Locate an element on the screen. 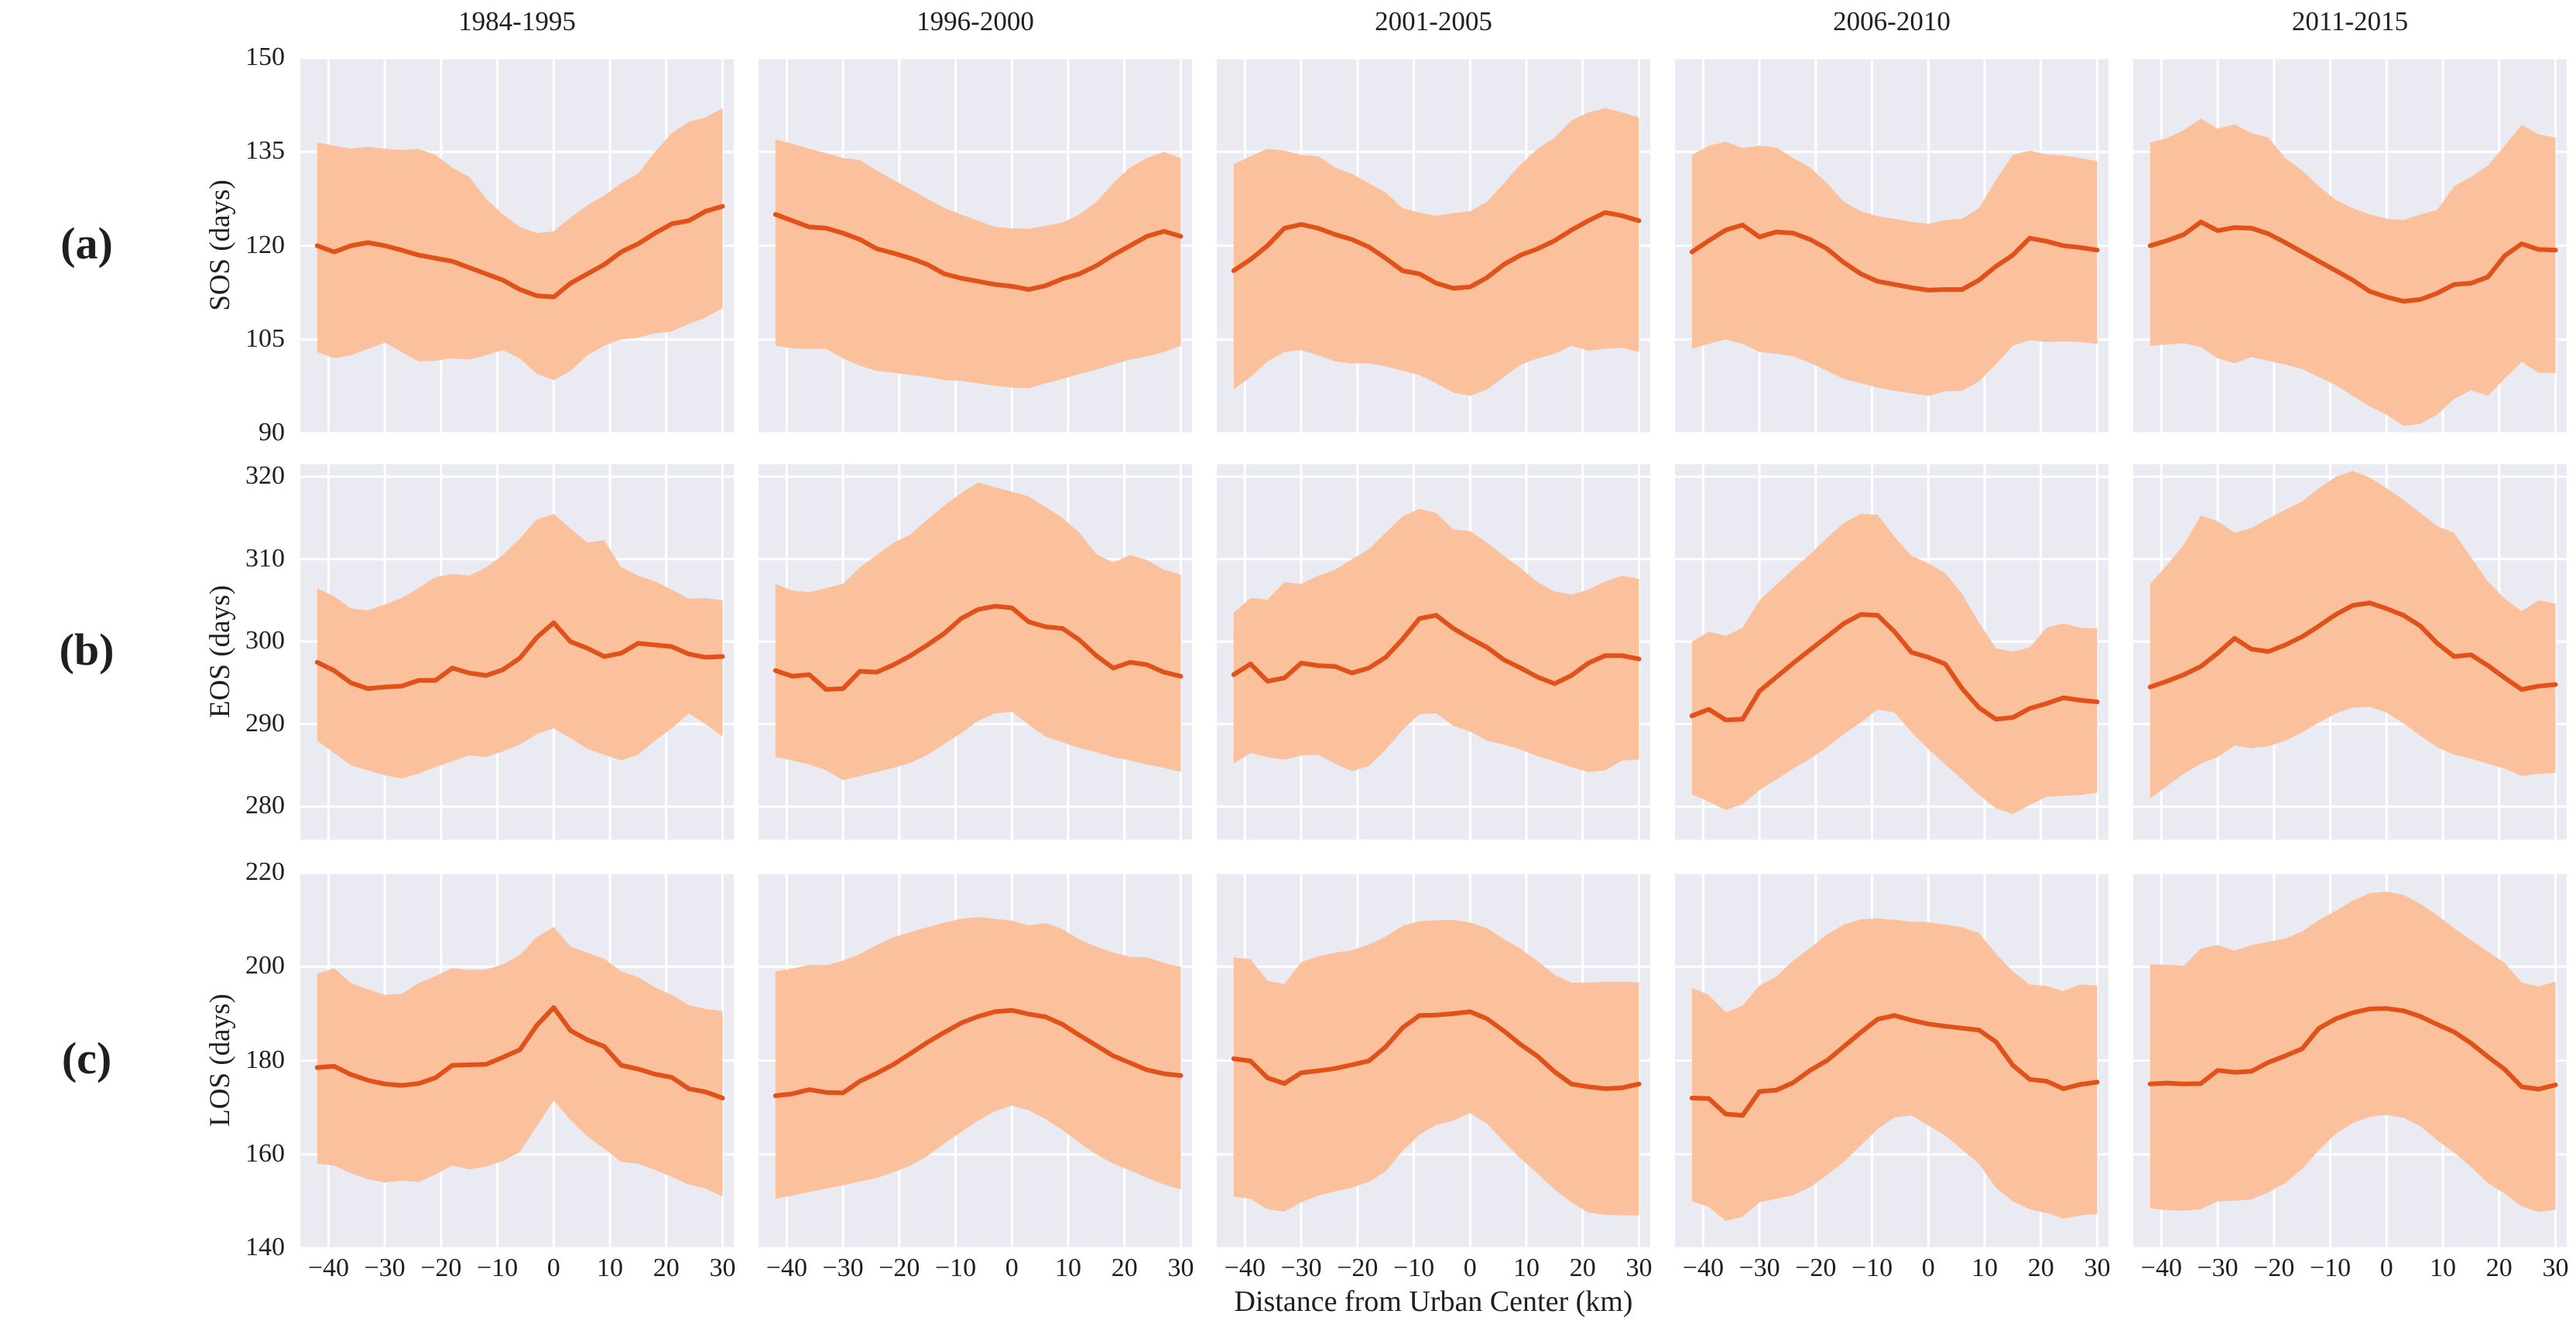  panel-c-1984-1995 is located at coordinates (517, 1060).